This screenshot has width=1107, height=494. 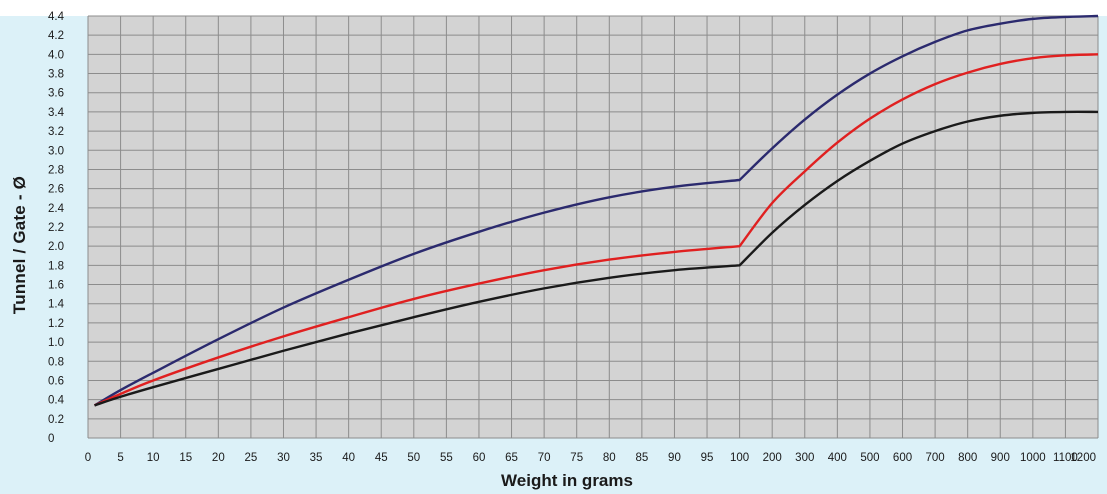 I want to click on y-tick-label: 4.4, so click(x=56, y=17).